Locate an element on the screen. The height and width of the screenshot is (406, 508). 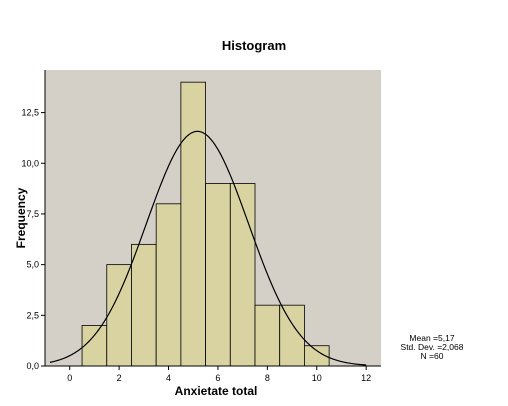
y-tick-label: 0,0 is located at coordinates (32, 366).